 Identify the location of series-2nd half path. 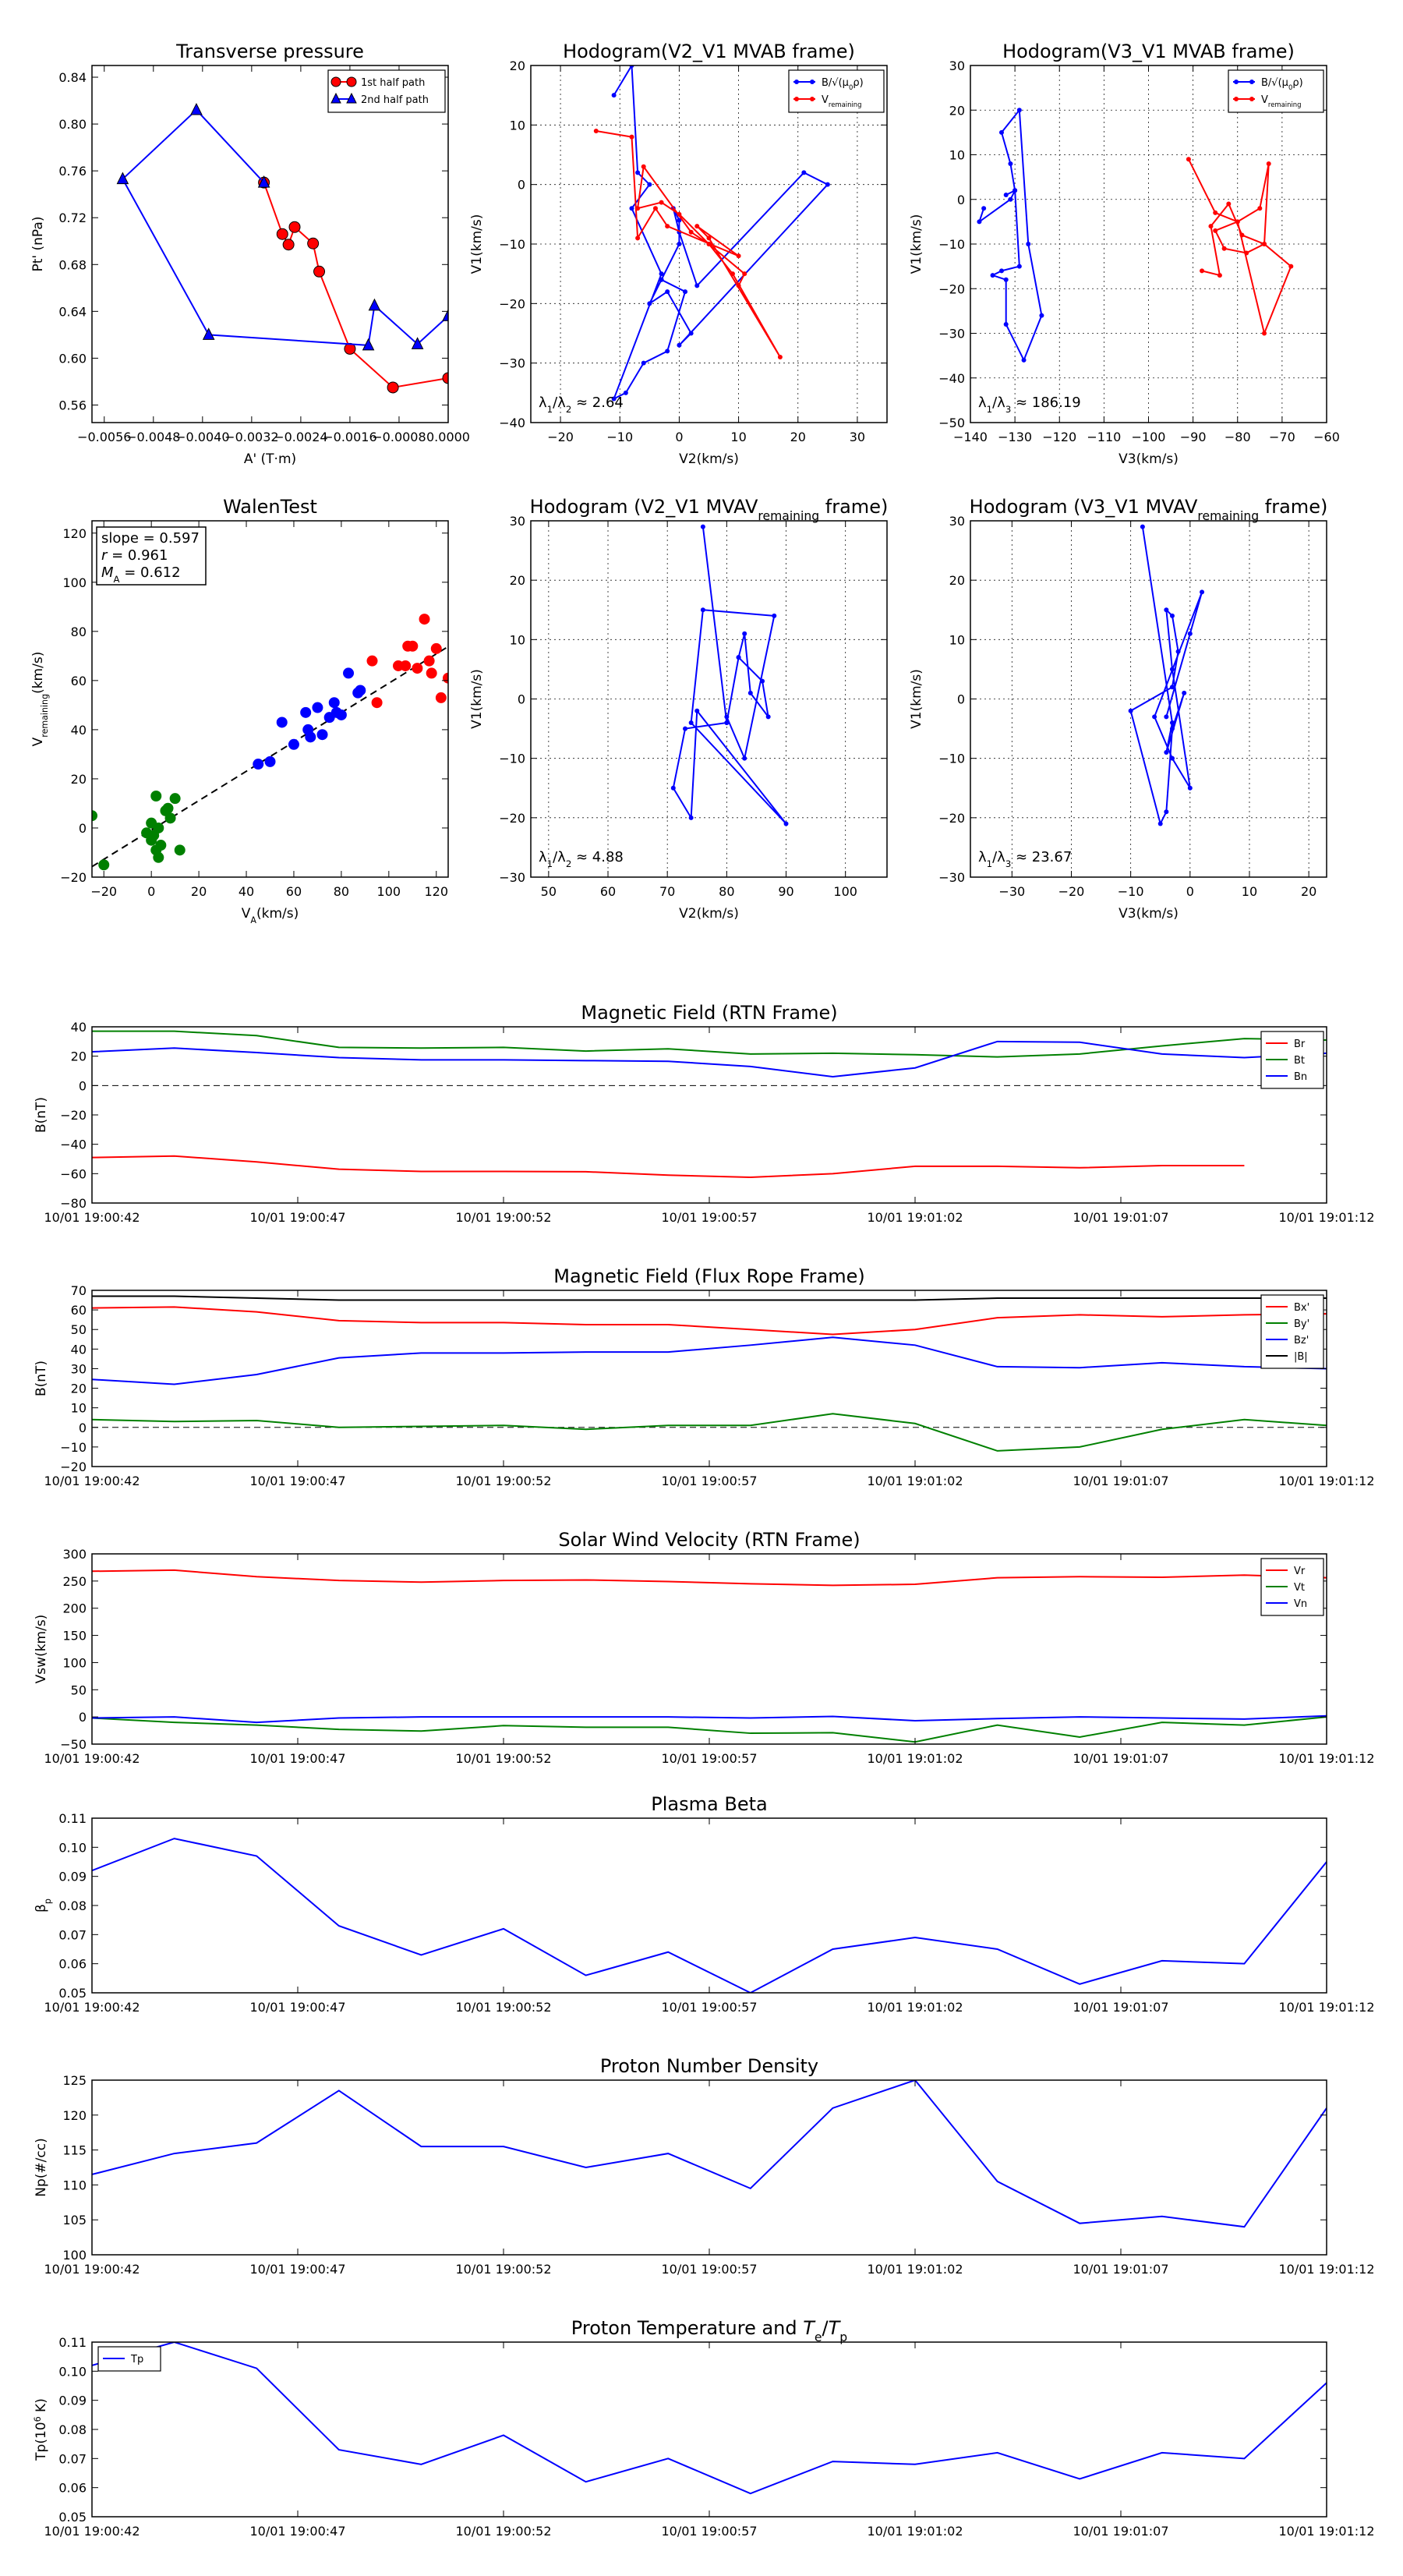
(282, 226).